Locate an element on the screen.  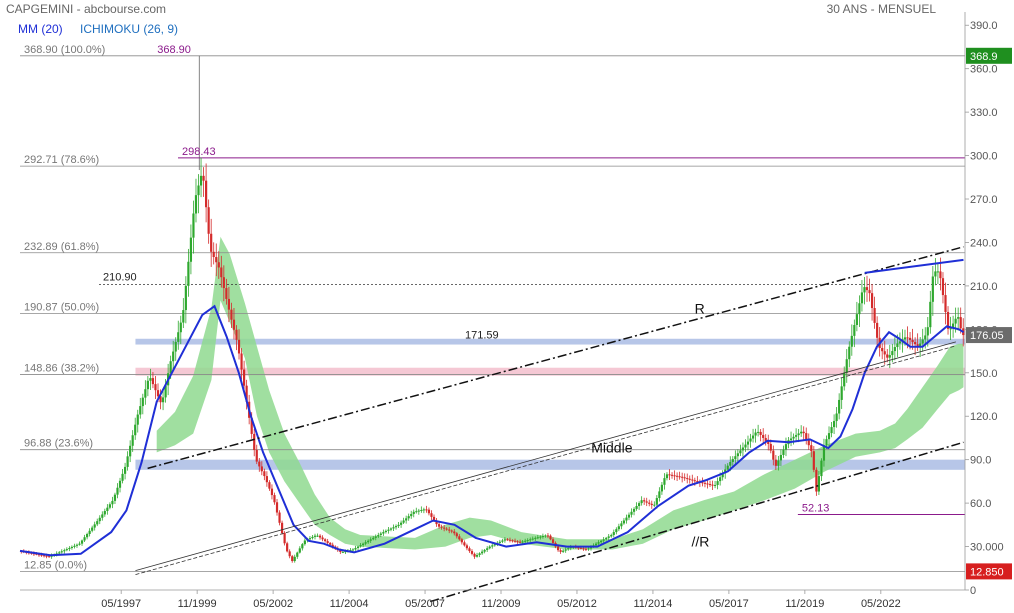
level-label-1: 298.43 is located at coordinates (199, 152).